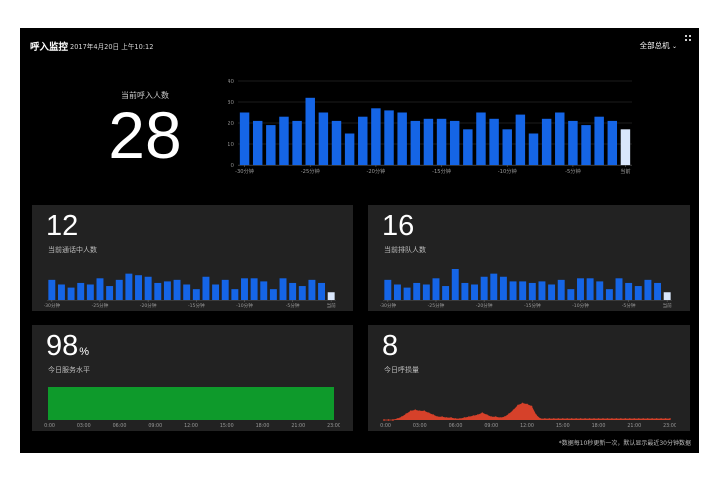 This screenshot has height=480, width=720. What do you see at coordinates (624, 443) in the screenshot?
I see `footnote: *数据每10秒更新一次，默认显示最近30分钟数据` at bounding box center [624, 443].